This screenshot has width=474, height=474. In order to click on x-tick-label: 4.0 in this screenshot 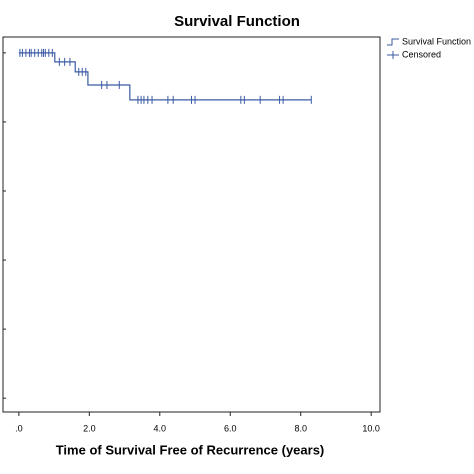, I will do `click(160, 428)`.